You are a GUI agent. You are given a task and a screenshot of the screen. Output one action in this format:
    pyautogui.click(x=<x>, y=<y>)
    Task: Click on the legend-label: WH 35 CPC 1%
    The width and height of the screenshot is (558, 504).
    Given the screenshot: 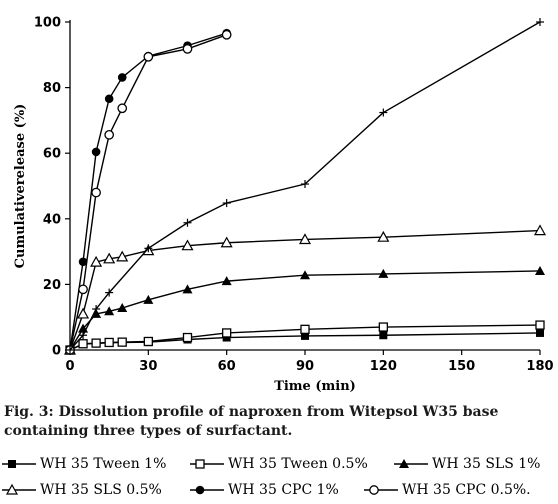 What is the action you would take?
    pyautogui.click(x=283, y=490)
    